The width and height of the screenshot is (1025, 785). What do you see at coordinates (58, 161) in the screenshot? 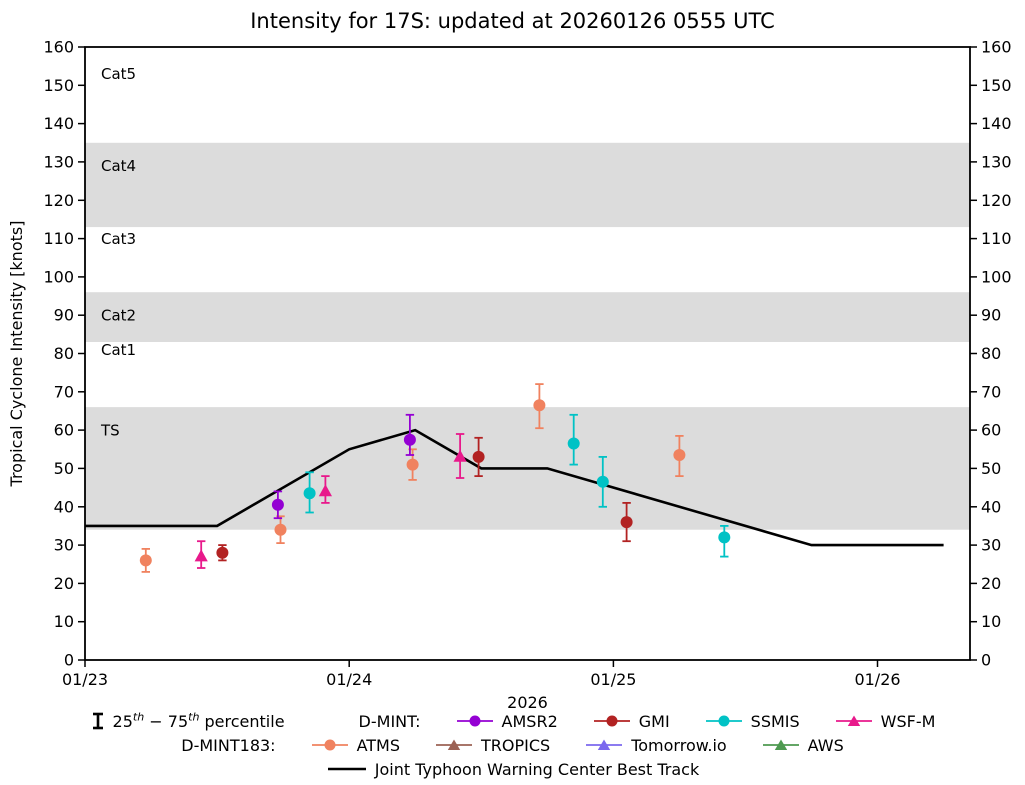
I see `y-tick-label-left: 130` at bounding box center [58, 161].